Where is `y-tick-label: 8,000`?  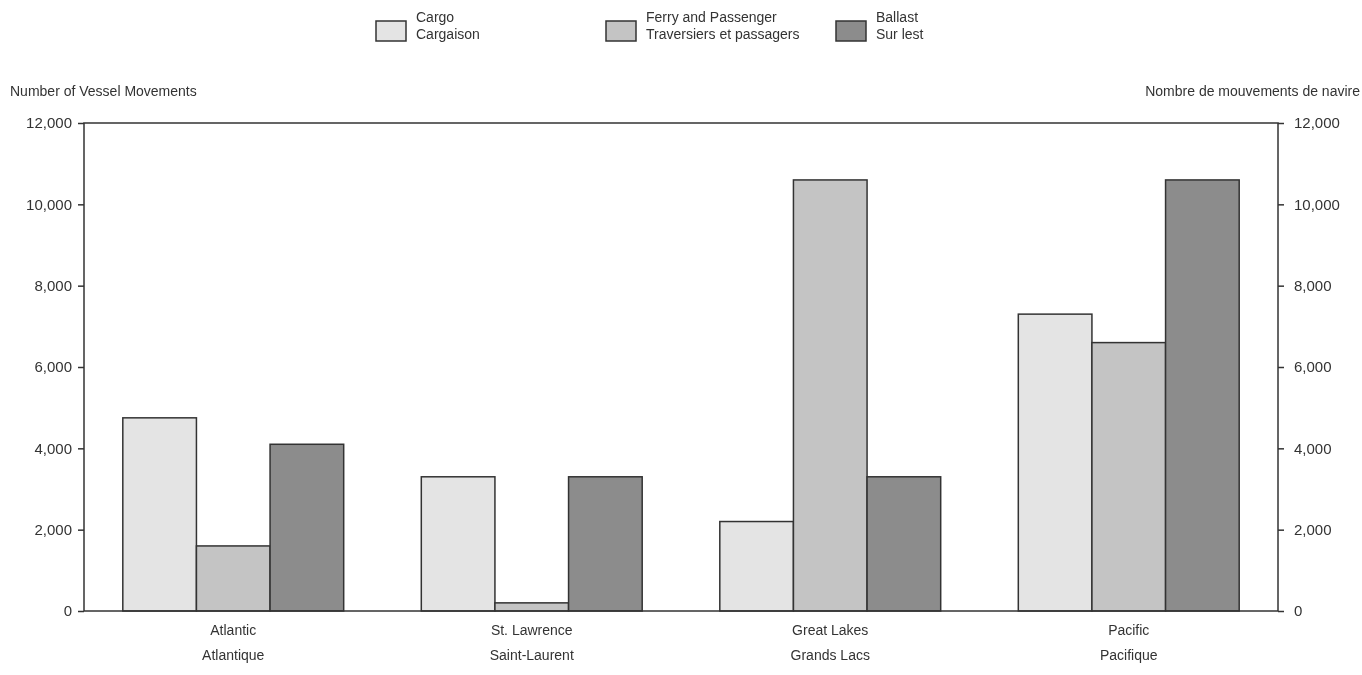 y-tick-label: 8,000 is located at coordinates (53, 285).